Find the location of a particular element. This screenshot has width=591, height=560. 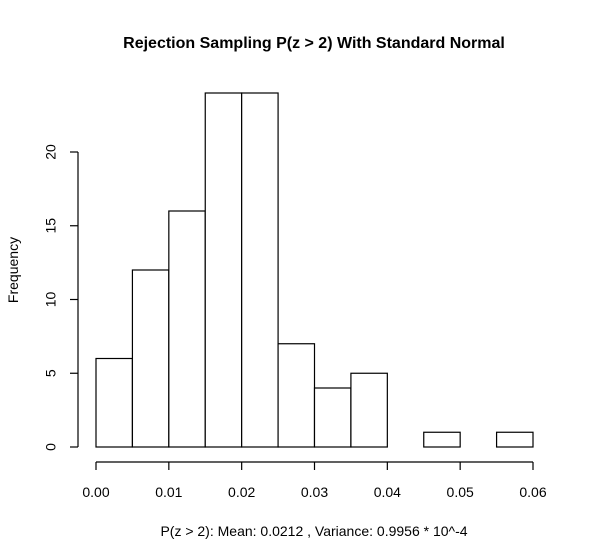

x-tick-label: 0.00 is located at coordinates (95, 492).